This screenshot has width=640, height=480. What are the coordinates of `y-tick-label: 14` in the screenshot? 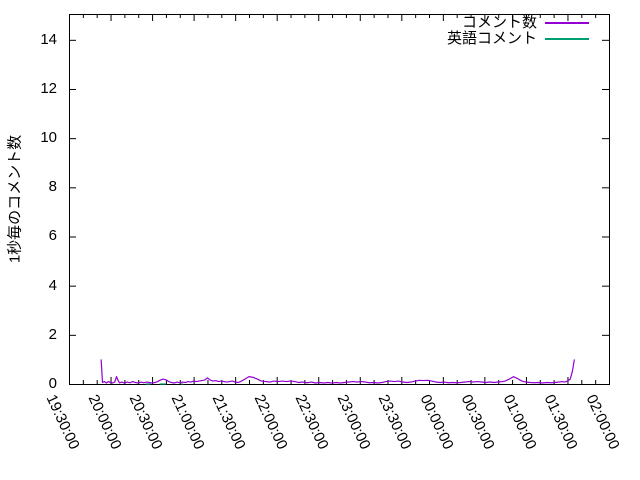 It's located at (48, 39).